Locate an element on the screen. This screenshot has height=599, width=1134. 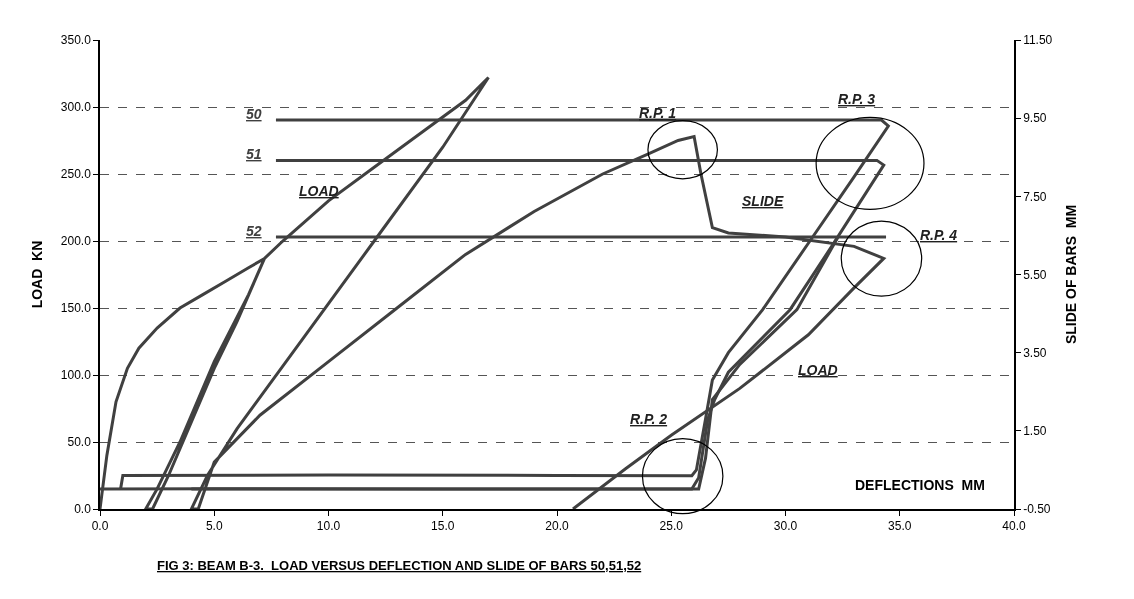
x-tick-label: 30.0 is located at coordinates (785, 526).